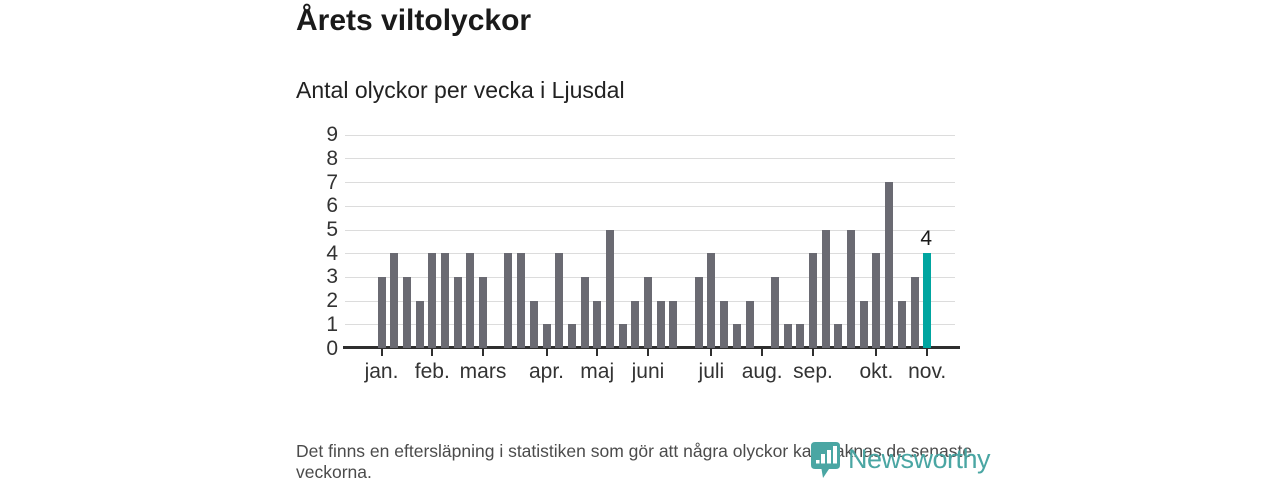  Describe the element at coordinates (927, 300) in the screenshot. I see `bar-highlighted` at that location.